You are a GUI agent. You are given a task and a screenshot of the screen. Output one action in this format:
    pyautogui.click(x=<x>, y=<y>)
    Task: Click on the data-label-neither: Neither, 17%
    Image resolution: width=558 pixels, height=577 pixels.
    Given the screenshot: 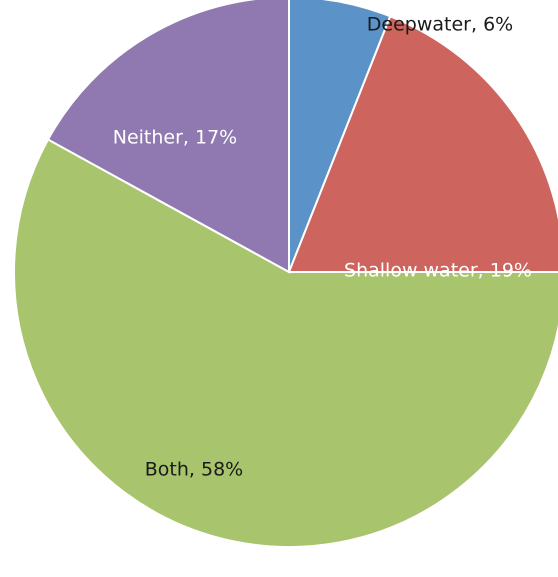 What is the action you would take?
    pyautogui.click(x=175, y=138)
    